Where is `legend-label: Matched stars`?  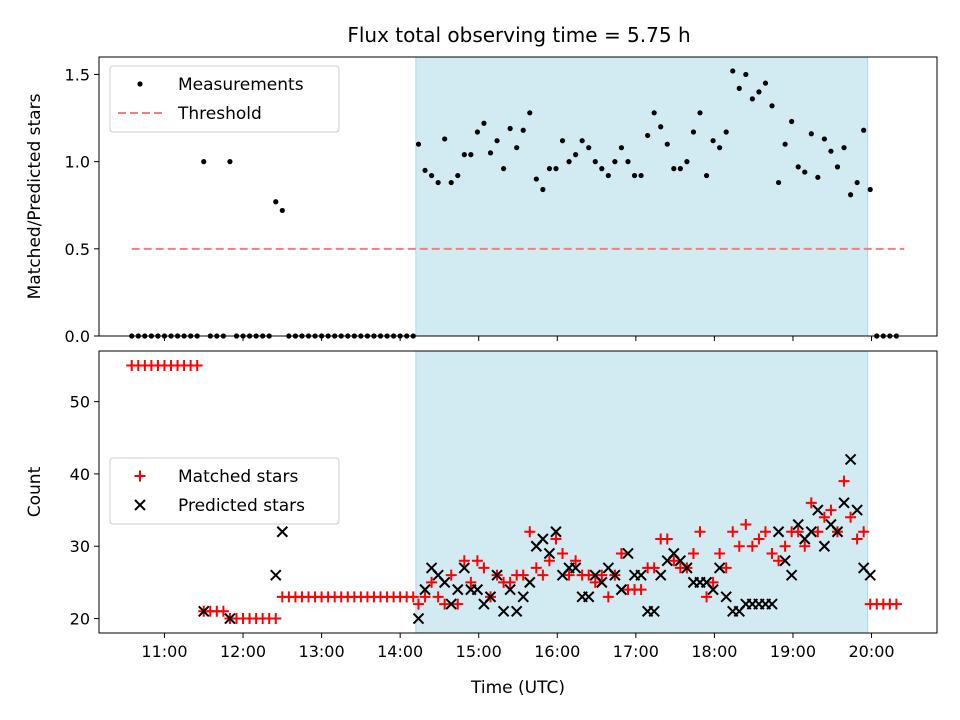
legend-label: Matched stars is located at coordinates (238, 477).